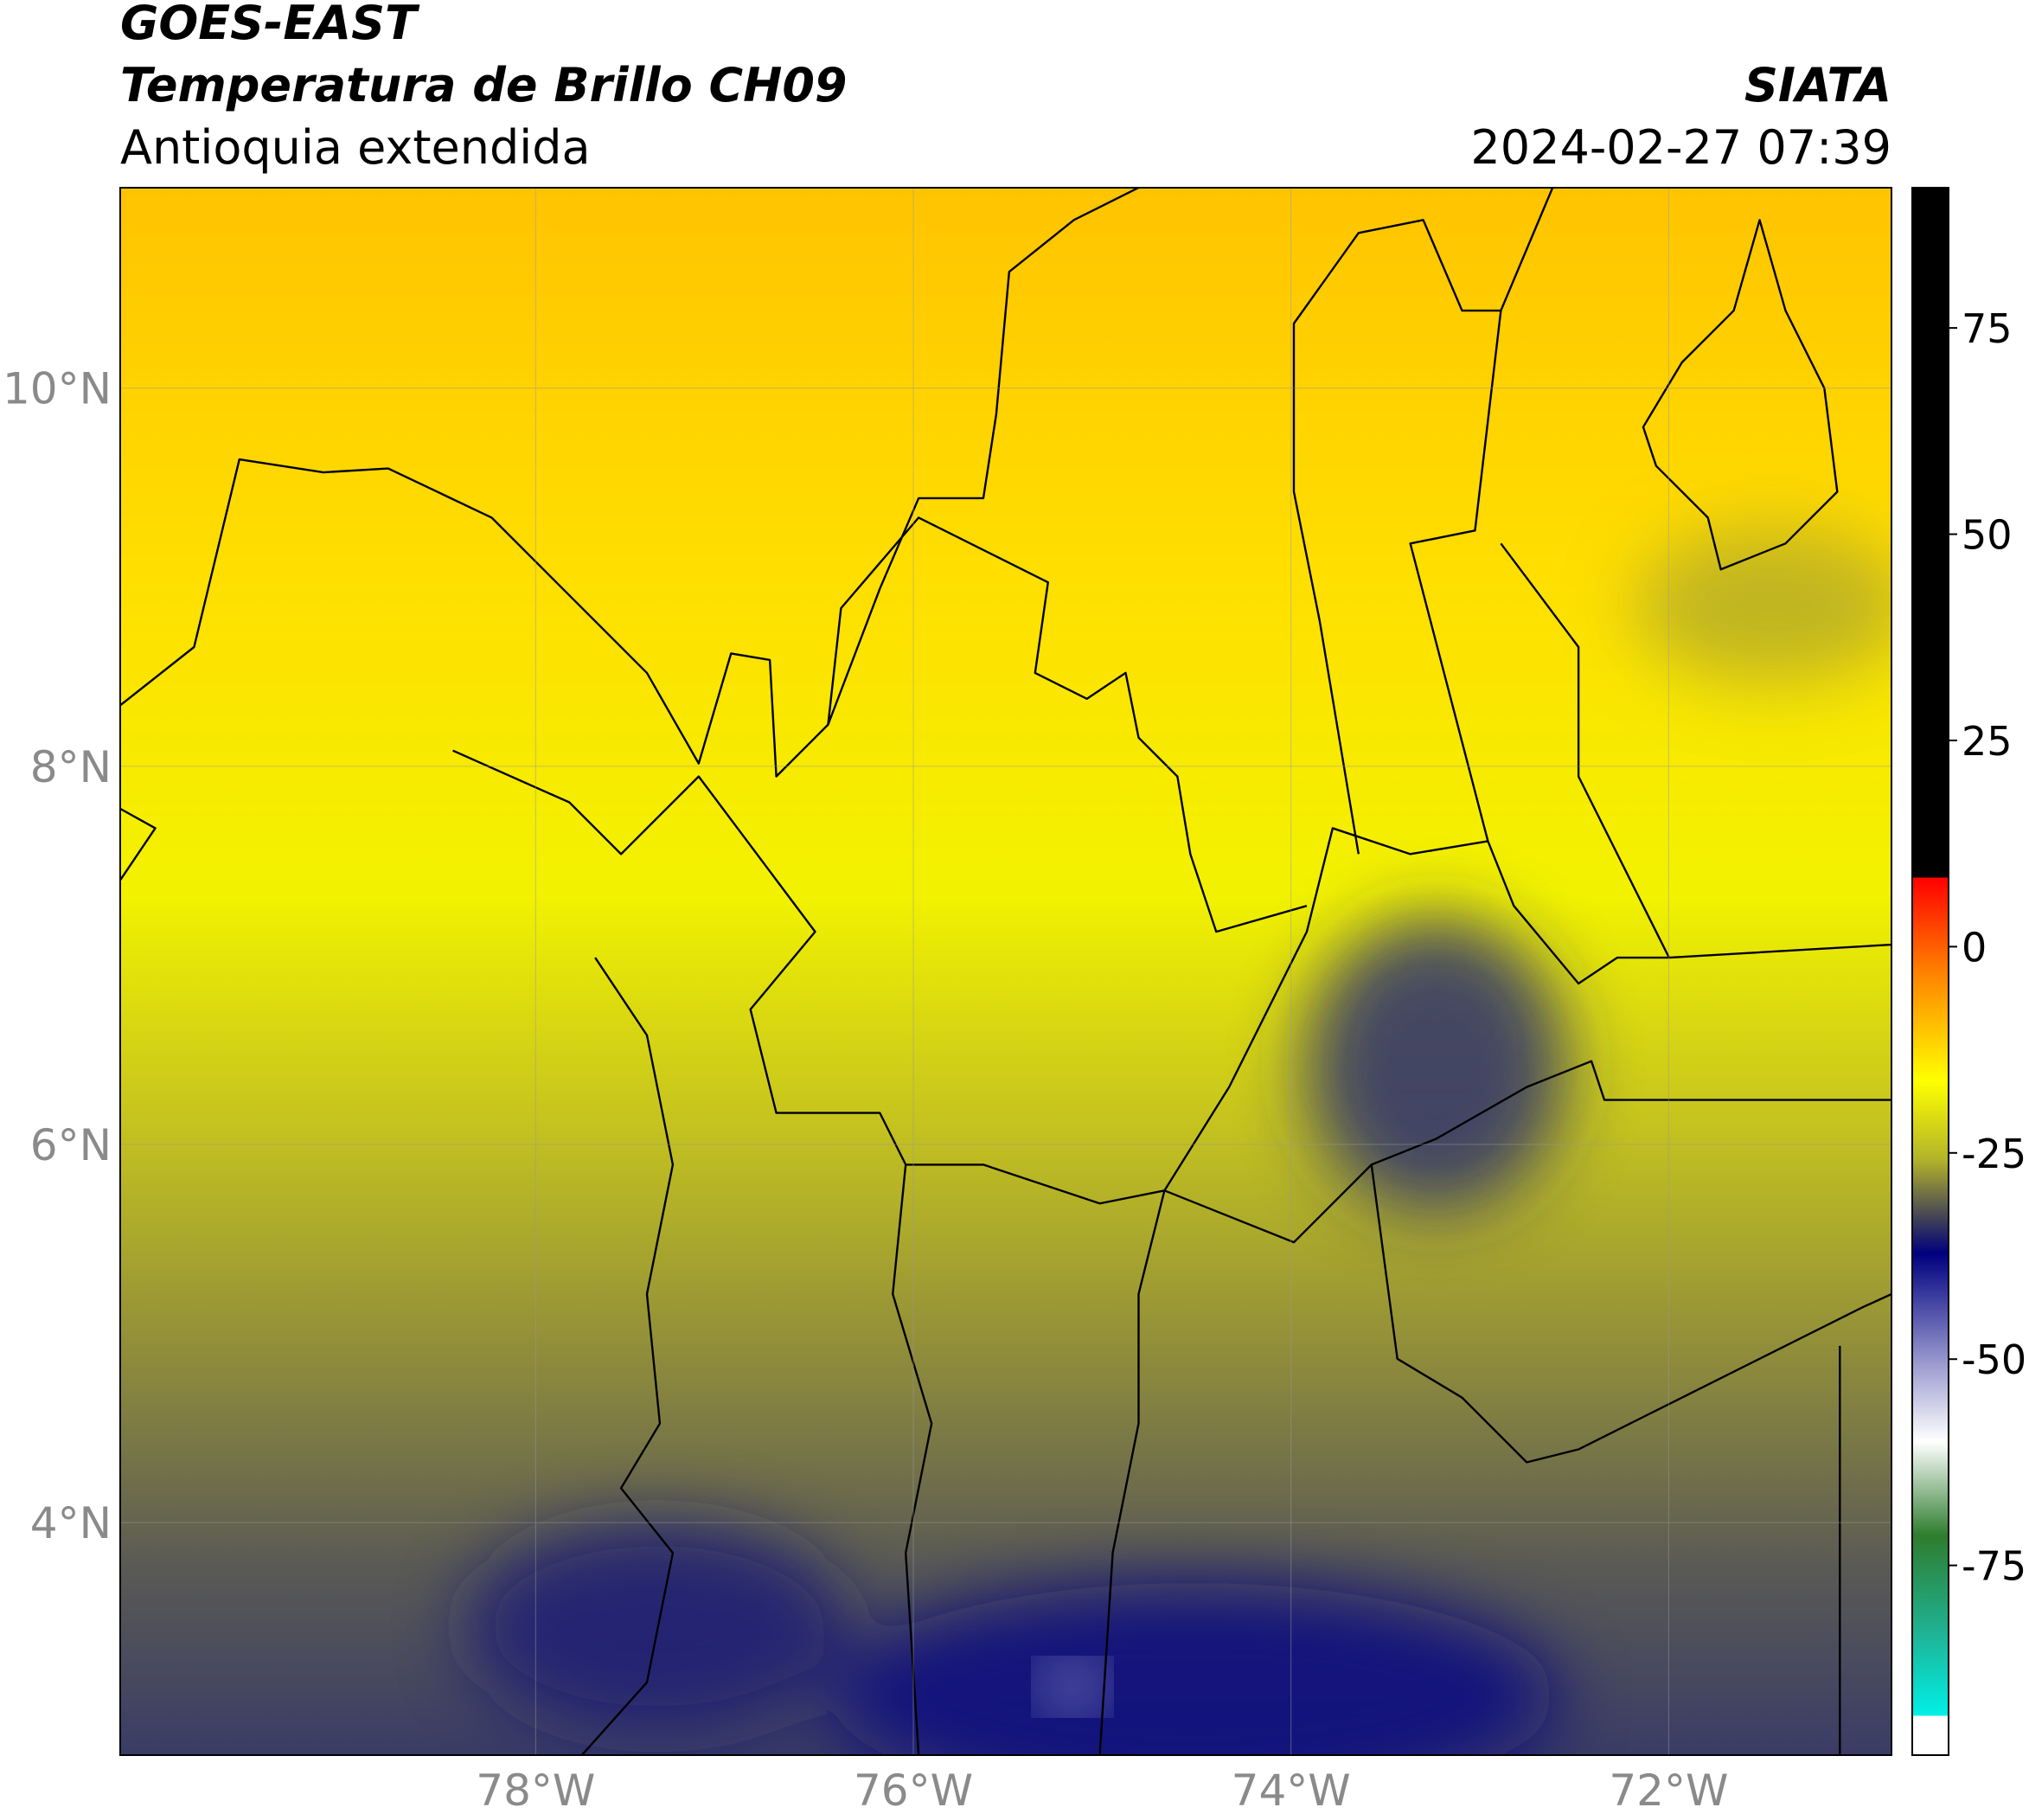  What do you see at coordinates (71, 1523) in the screenshot?
I see `y-tick-label: 4°N` at bounding box center [71, 1523].